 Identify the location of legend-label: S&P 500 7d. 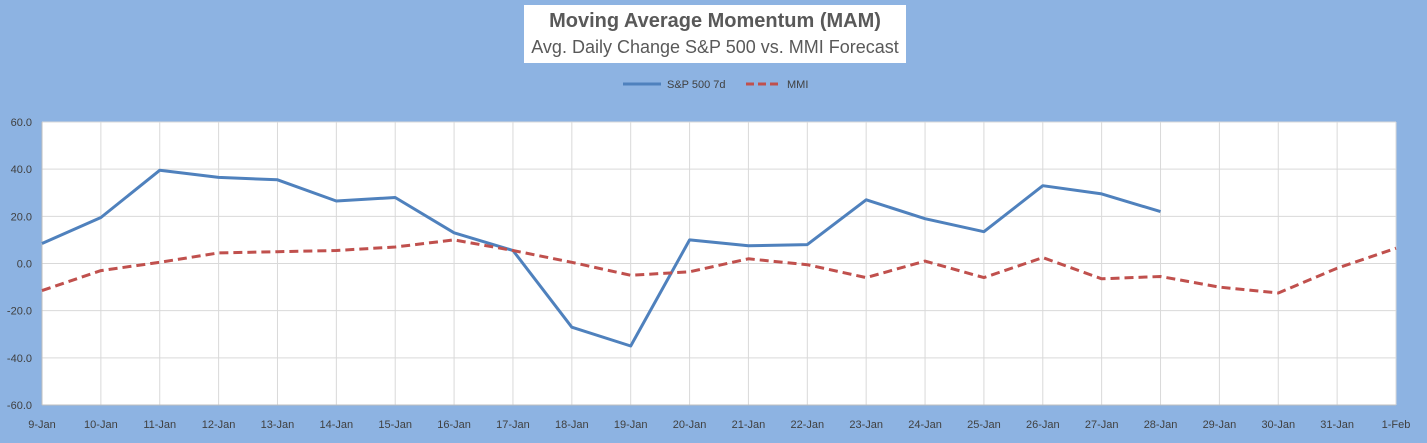
(696, 85).